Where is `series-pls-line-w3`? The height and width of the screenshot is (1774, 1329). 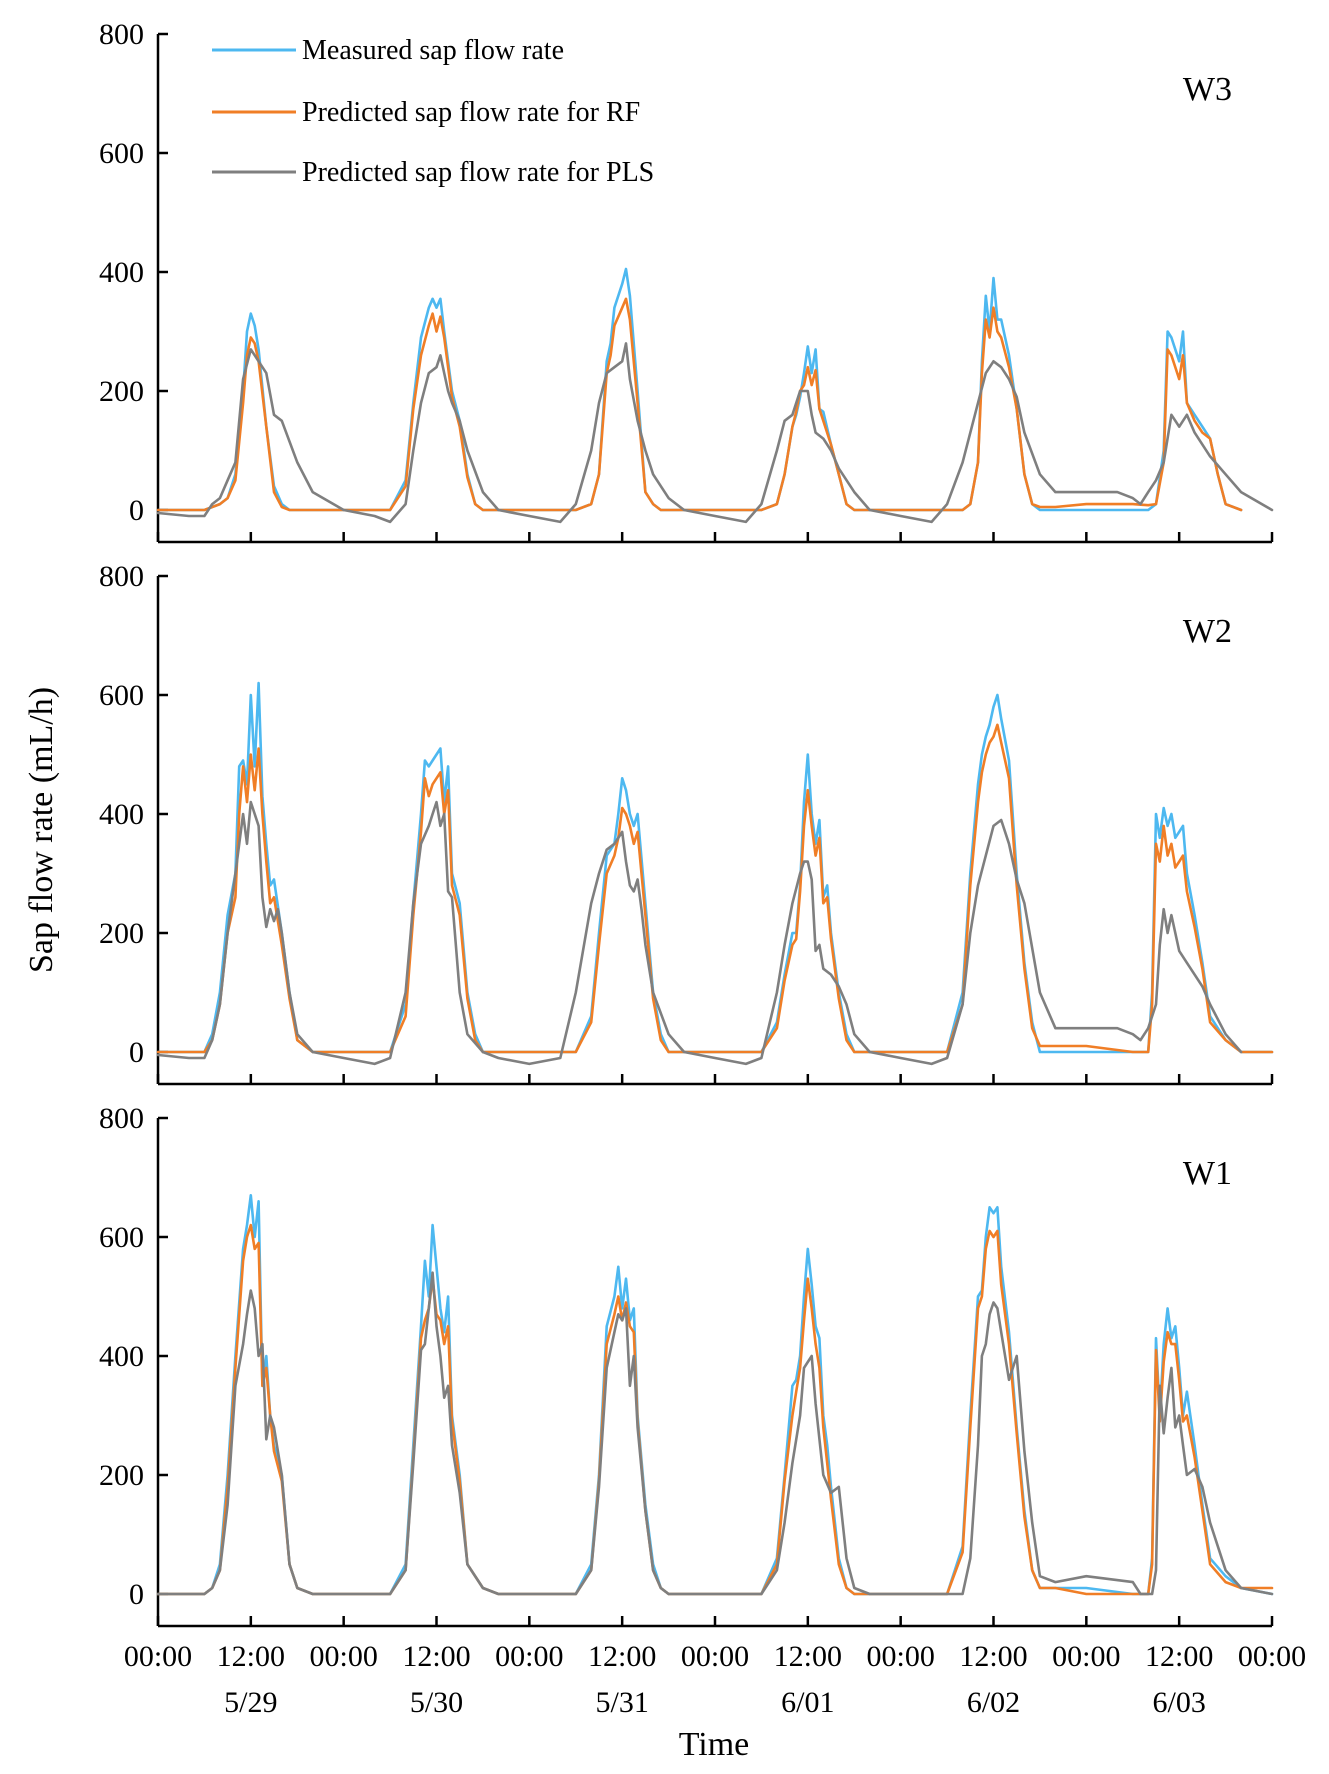
series-pls-line-w3 is located at coordinates (715, 433).